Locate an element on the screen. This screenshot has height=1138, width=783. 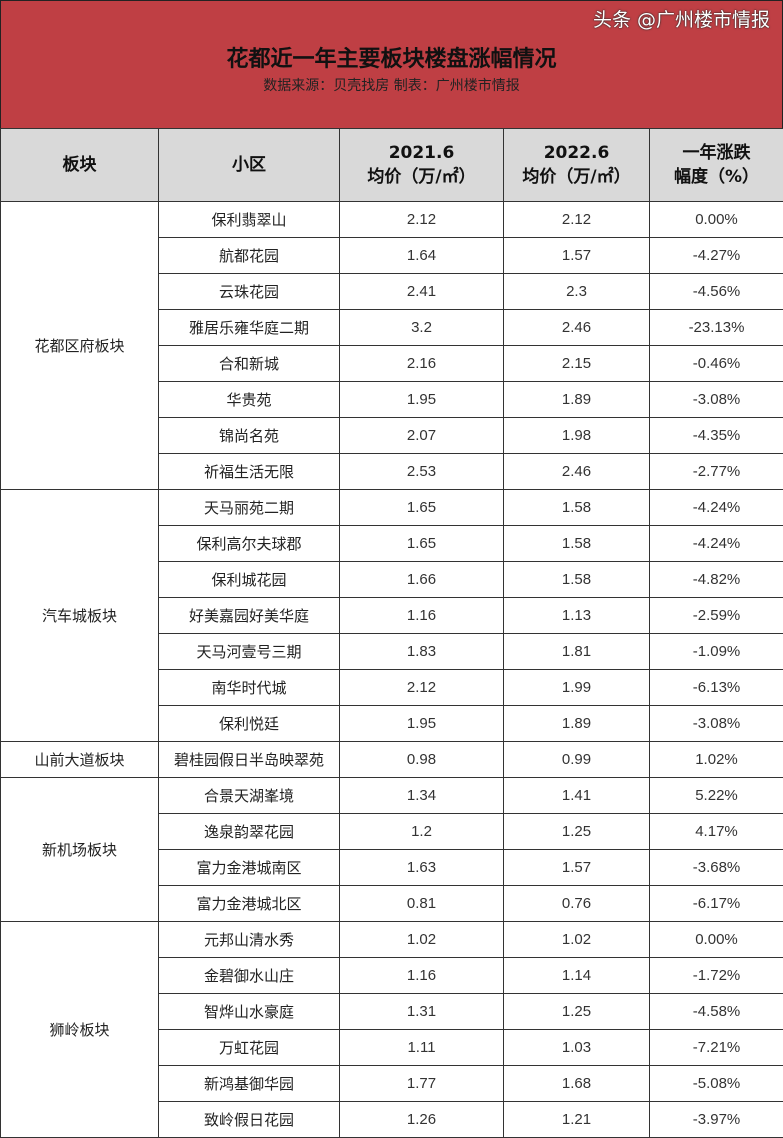
price-2021-cell: 2.41 is located at coordinates (421, 291).